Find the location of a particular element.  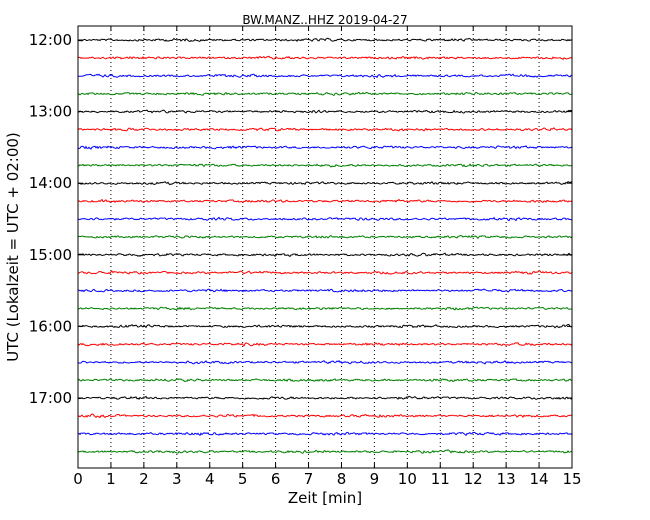

y-tick-label: 13:00 is located at coordinates (50, 112).